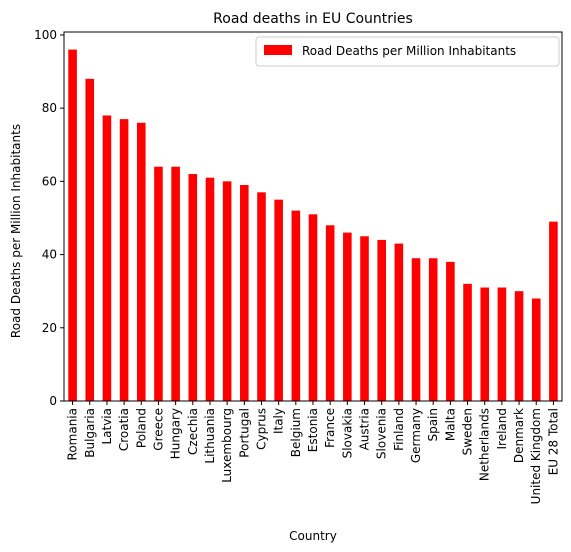  What do you see at coordinates (278, 50) in the screenshot?
I see `legend-swatch` at bounding box center [278, 50].